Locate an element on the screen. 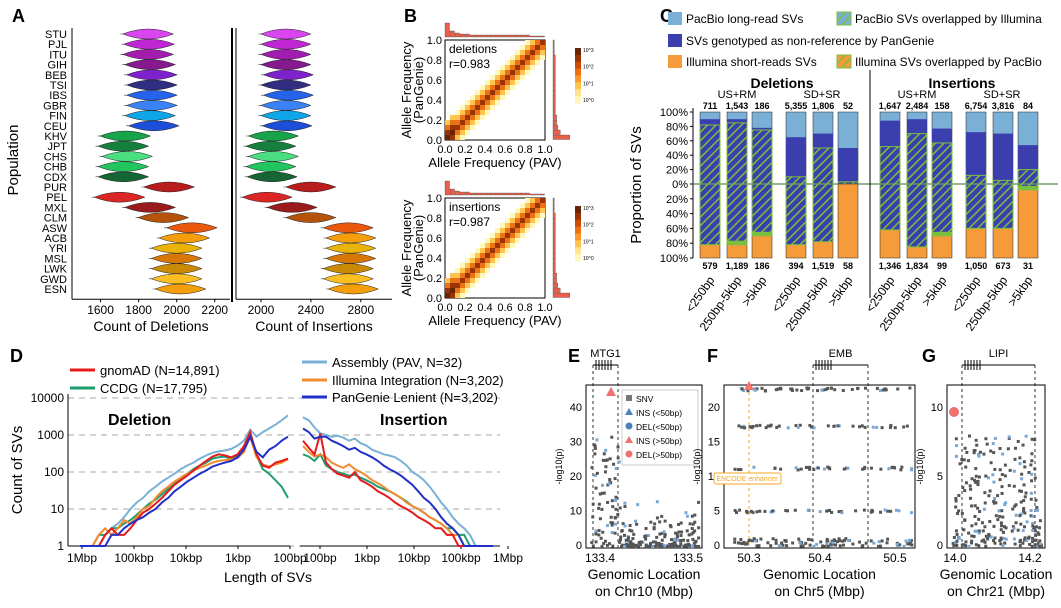  panel-d-ylabel: Count of SVs is located at coordinates (17, 470).